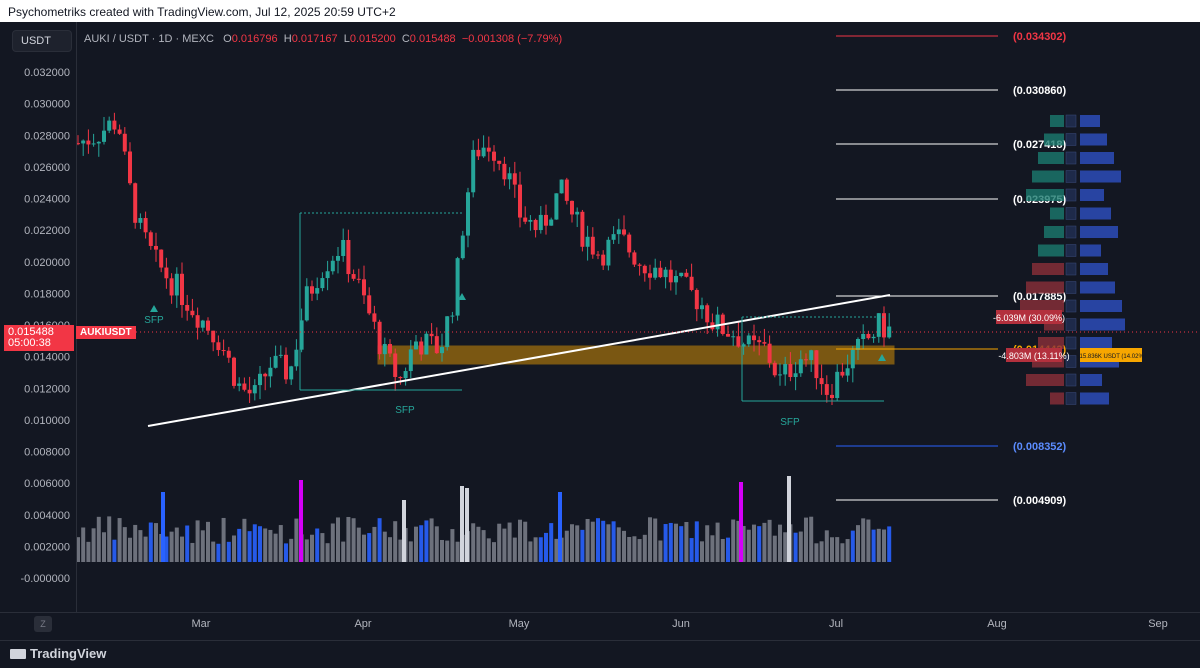 The image size is (1200, 668). What do you see at coordinates (432, 39) in the screenshot?
I see `close-value: 0.015488` at bounding box center [432, 39].